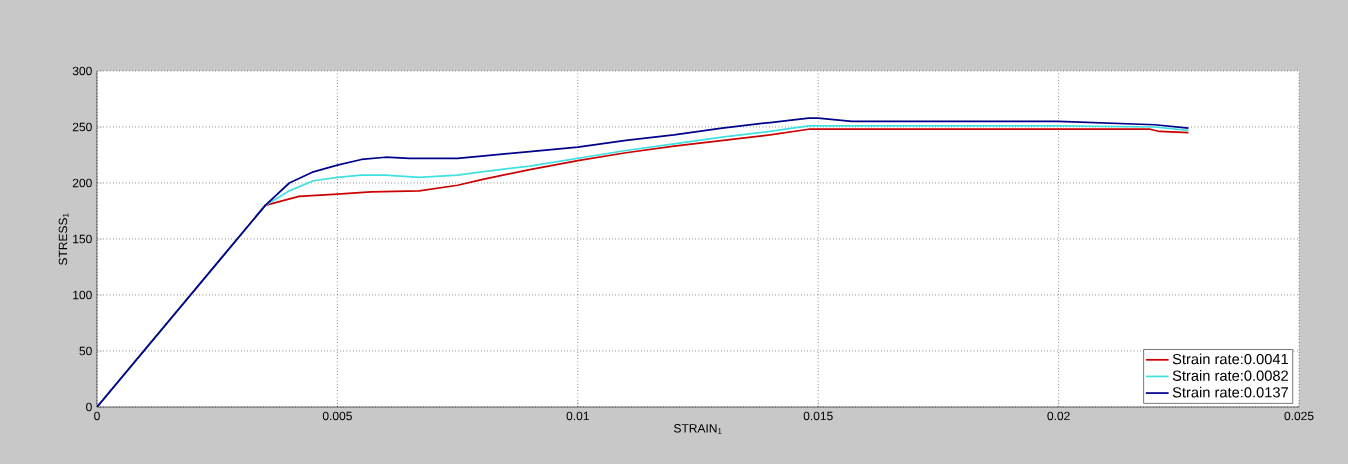 The image size is (1348, 464). Describe the element at coordinates (337, 416) in the screenshot. I see `x-tick-label: 0.005` at that location.